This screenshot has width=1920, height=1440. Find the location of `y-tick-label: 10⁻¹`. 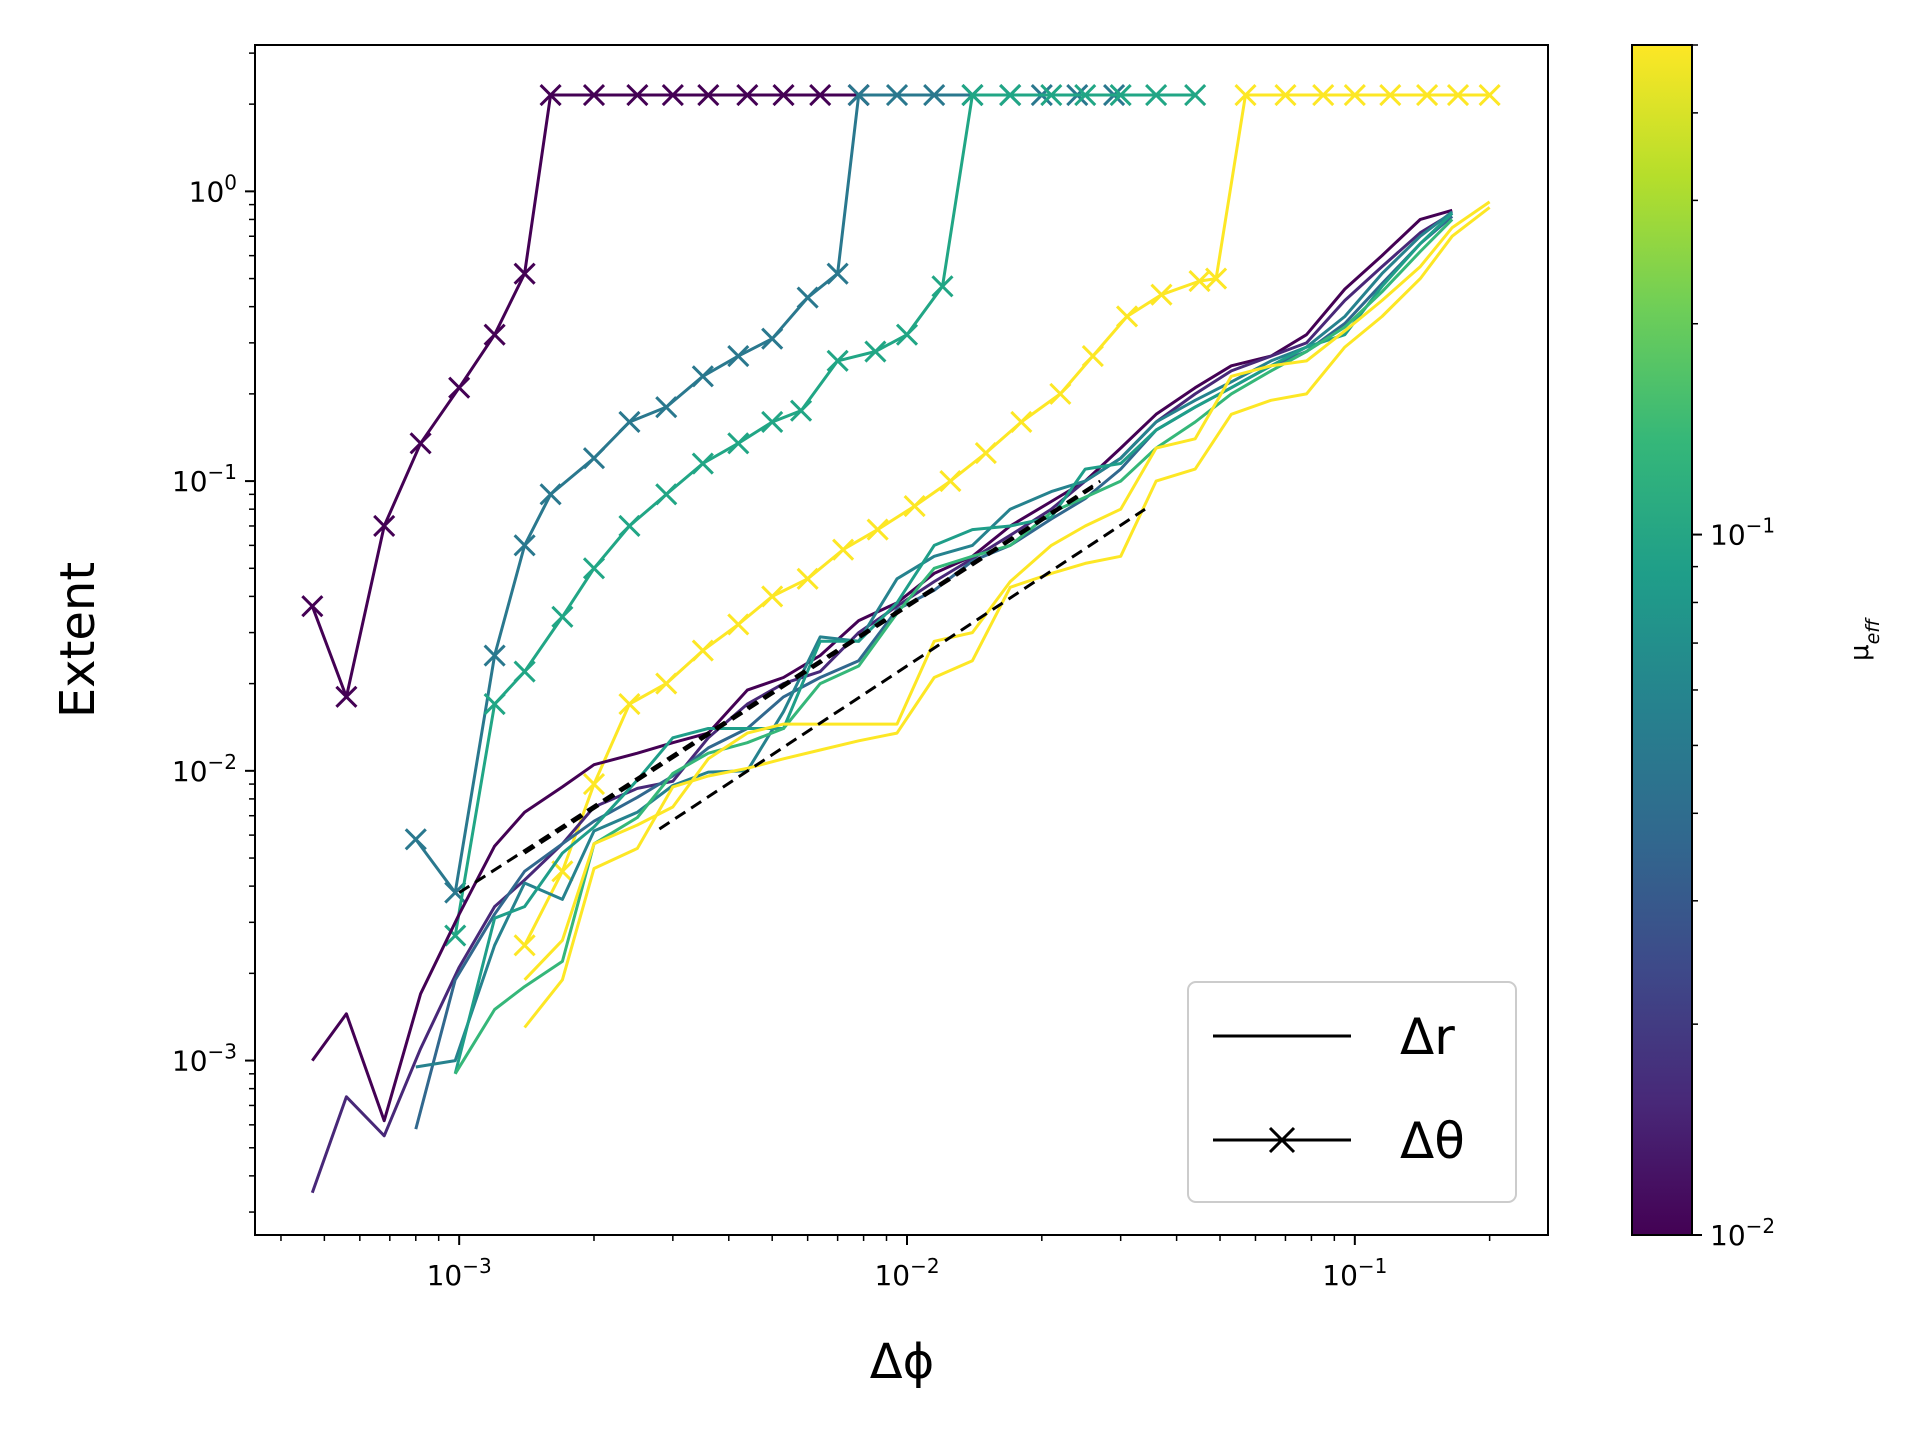

y-tick-label: 10⁻¹ is located at coordinates (204, 479).